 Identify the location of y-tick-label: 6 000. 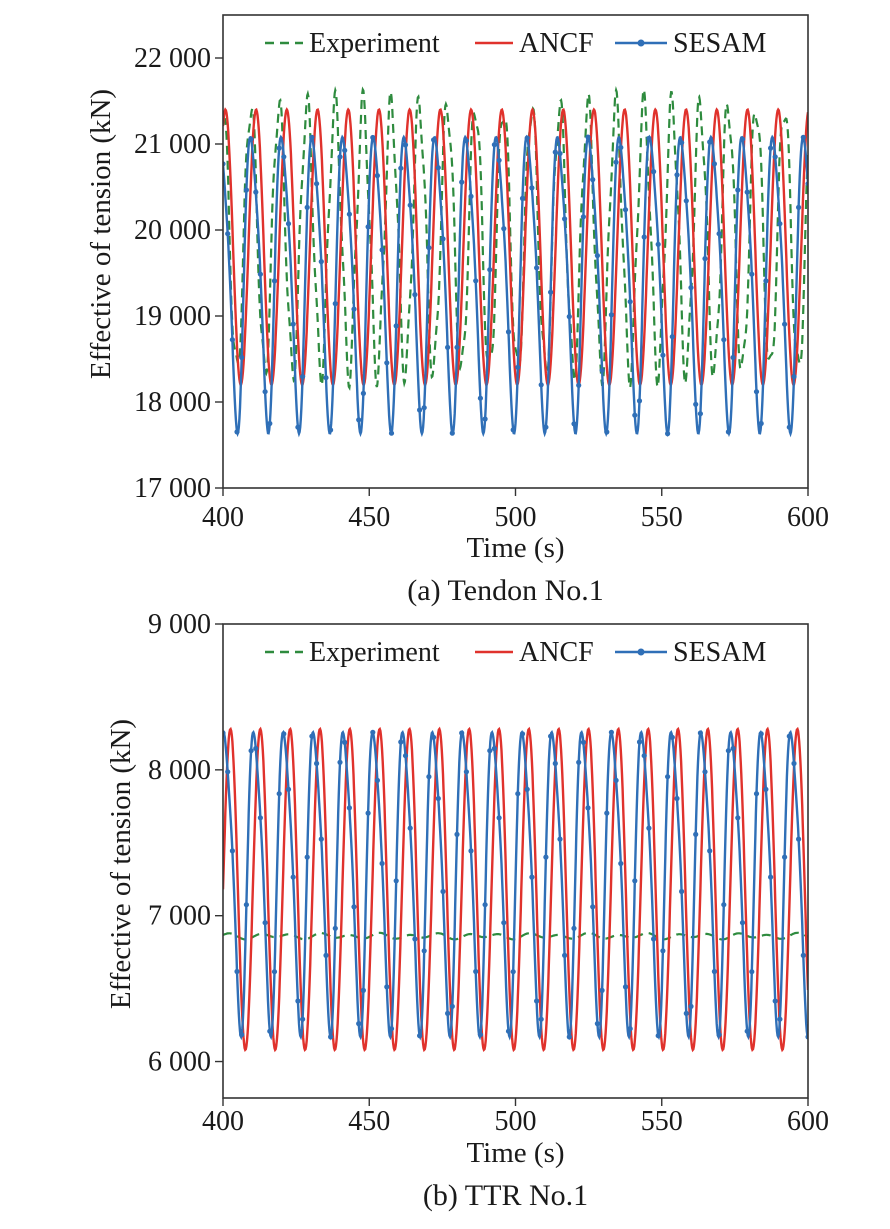
(179, 1062).